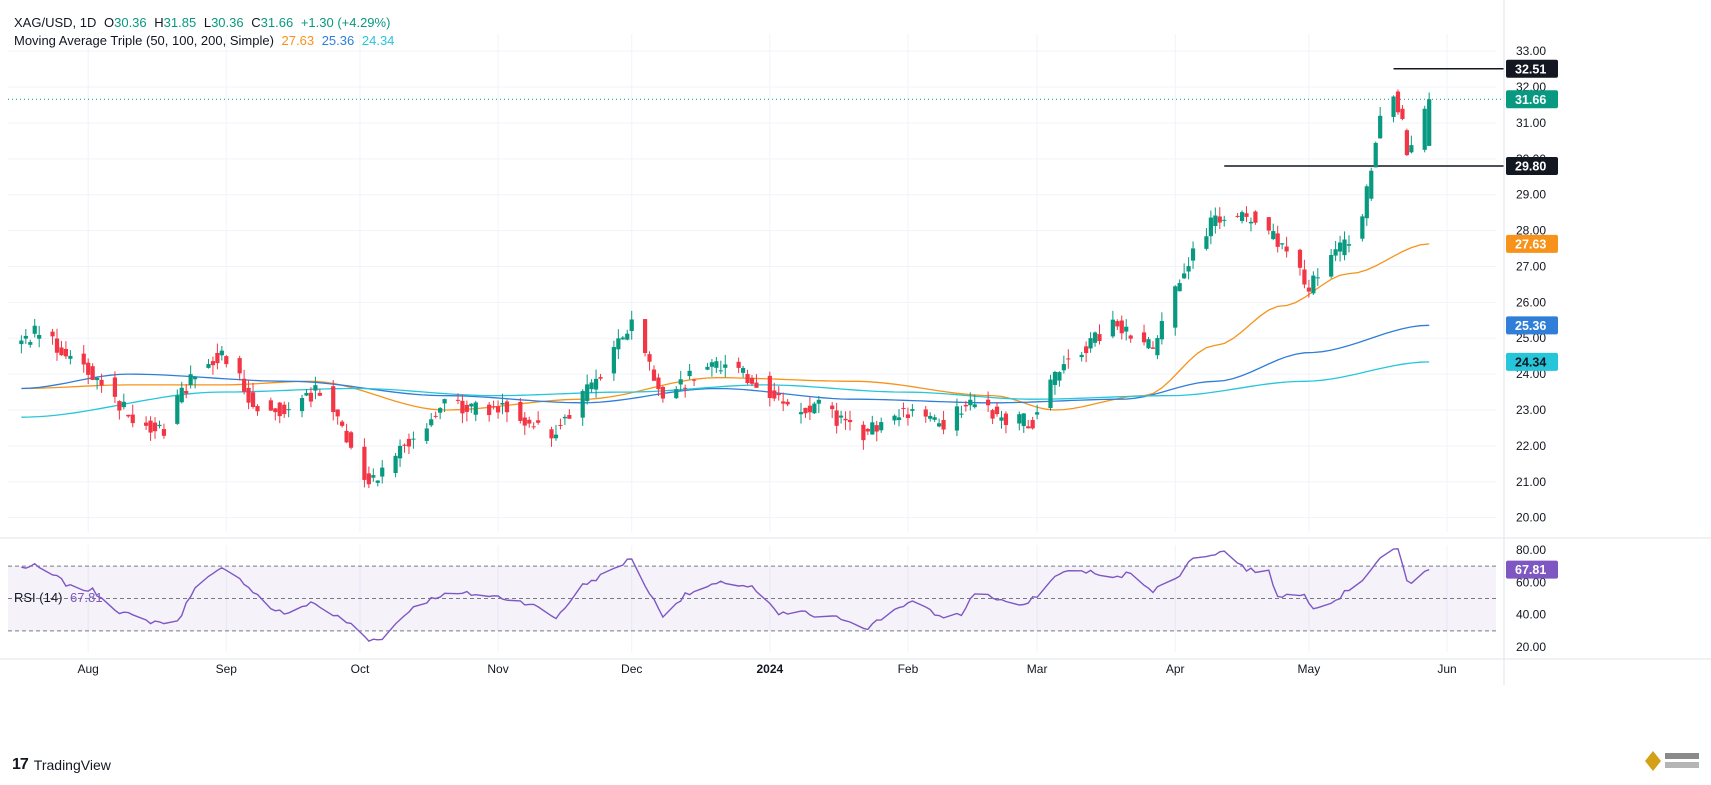 Image resolution: width=1711 pixels, height=785 pixels. I want to click on rsi-label: 67.81, so click(1530, 570).